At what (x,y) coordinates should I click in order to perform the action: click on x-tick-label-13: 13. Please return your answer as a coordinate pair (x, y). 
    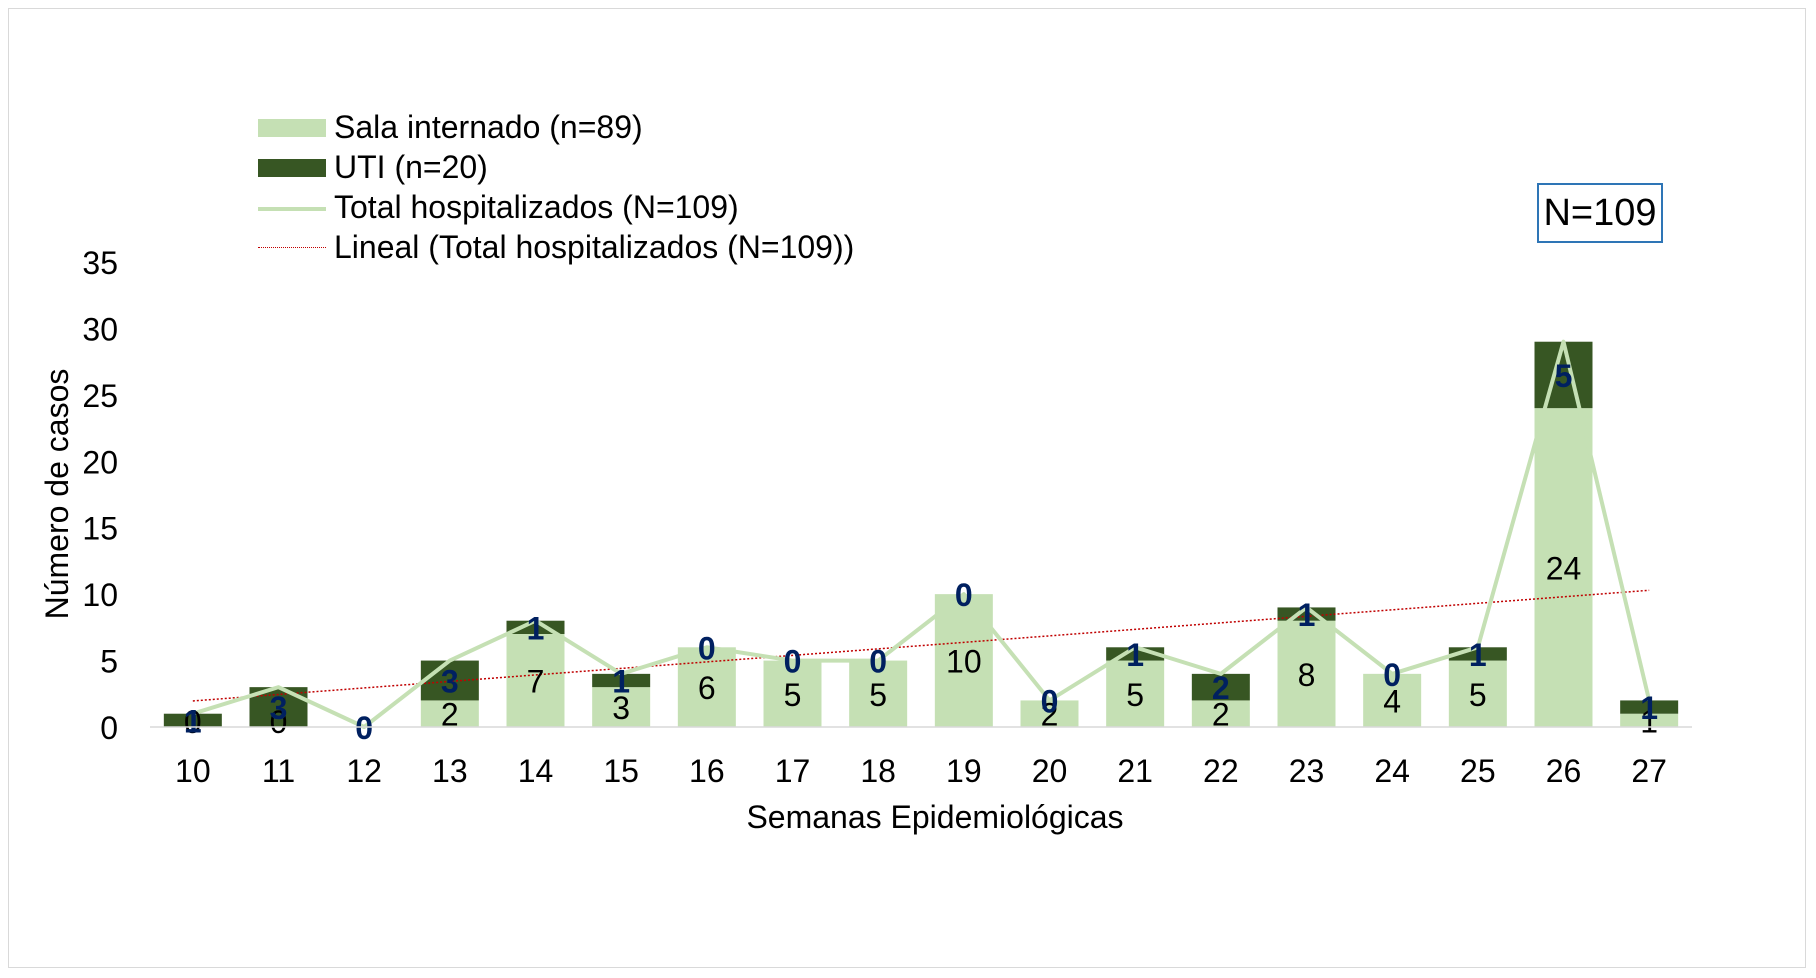
    Looking at the image, I should click on (450, 771).